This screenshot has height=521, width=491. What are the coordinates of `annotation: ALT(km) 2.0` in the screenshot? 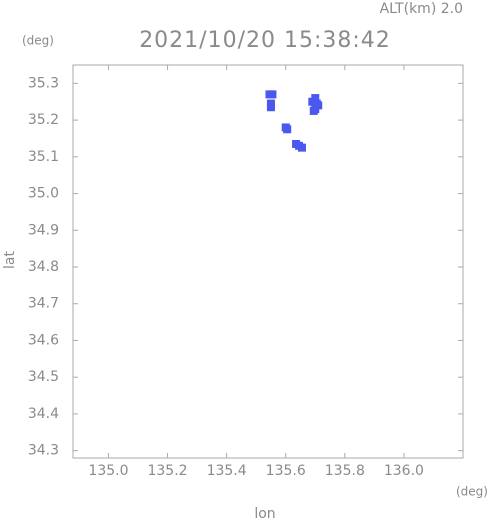 It's located at (421, 9).